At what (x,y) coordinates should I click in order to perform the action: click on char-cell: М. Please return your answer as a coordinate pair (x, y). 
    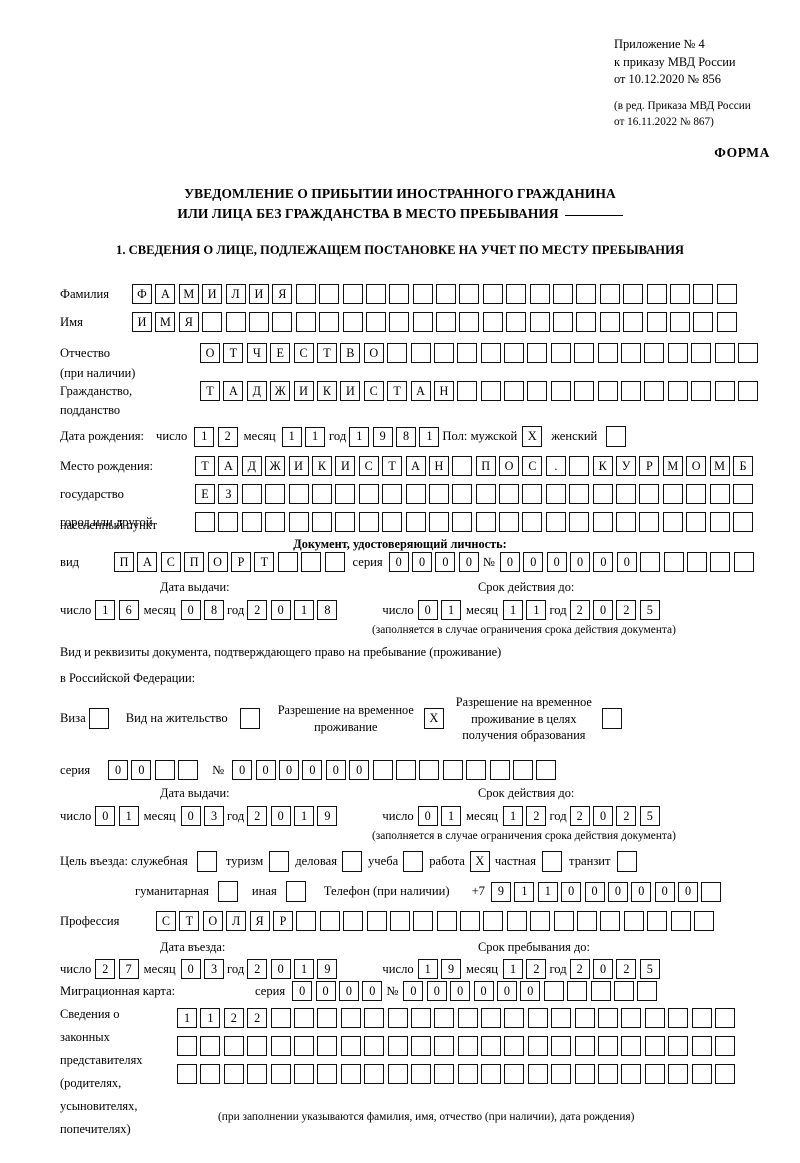
    Looking at the image, I should click on (672, 466).